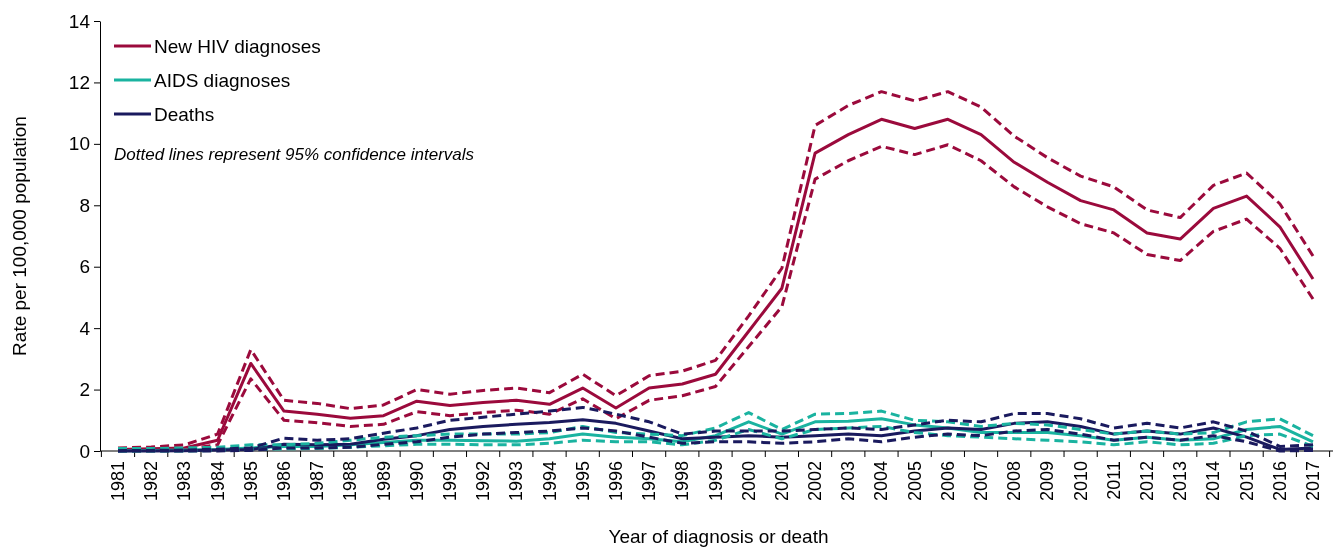 Image resolution: width=1337 pixels, height=549 pixels. Describe the element at coordinates (317, 481) in the screenshot. I see `x-tick-label: 1987` at that location.